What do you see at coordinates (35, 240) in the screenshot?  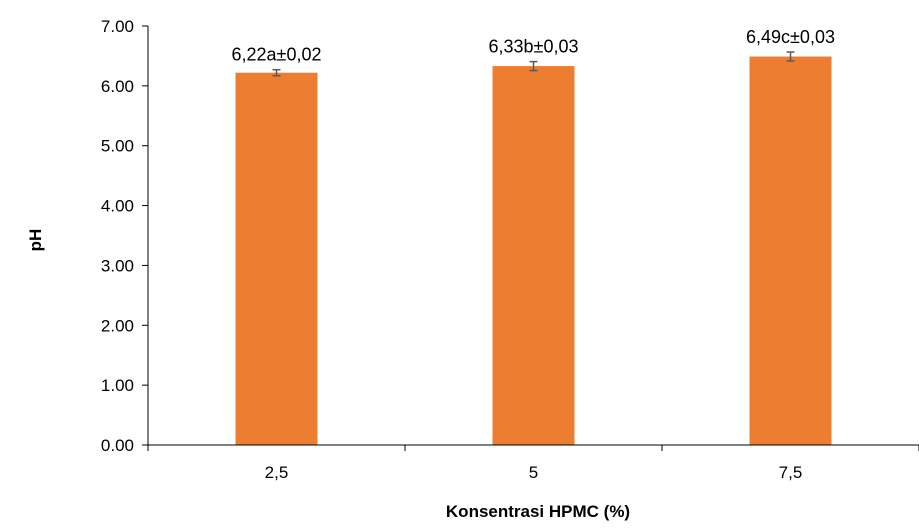 I see `y-axis-title: pH` at bounding box center [35, 240].